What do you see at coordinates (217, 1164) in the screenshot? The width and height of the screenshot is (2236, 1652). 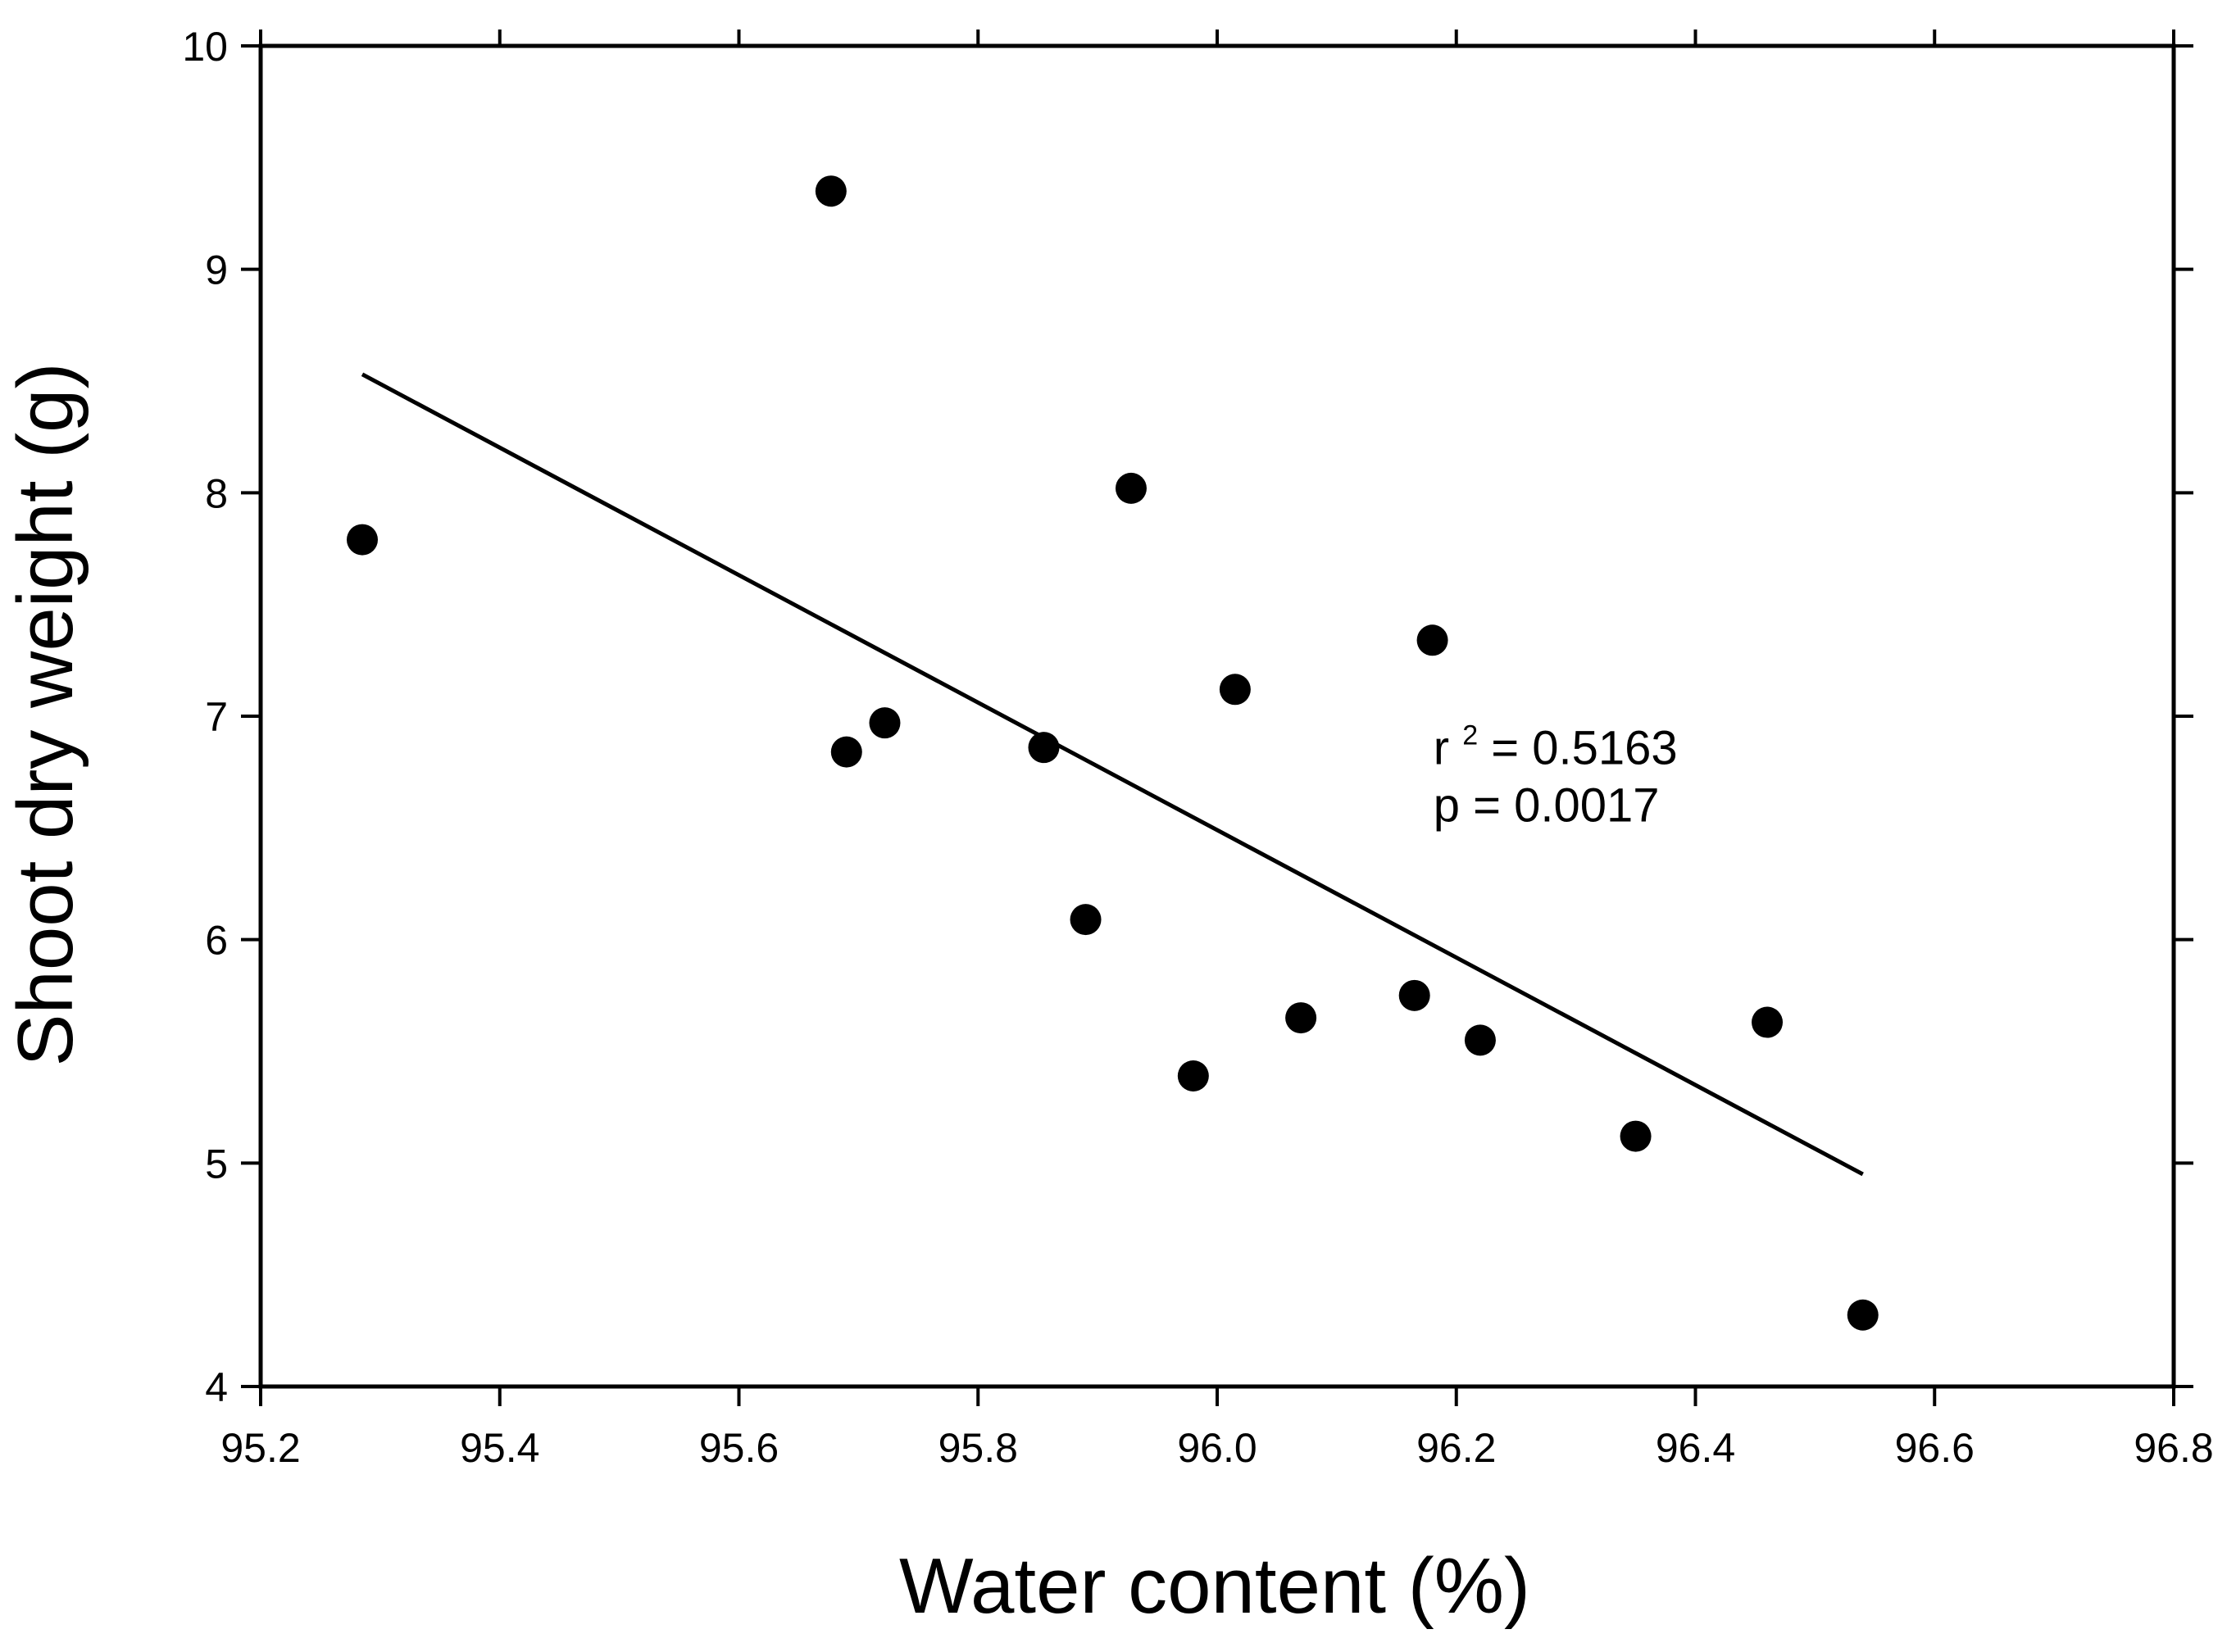 I see `y-tick-label: 5` at bounding box center [217, 1164].